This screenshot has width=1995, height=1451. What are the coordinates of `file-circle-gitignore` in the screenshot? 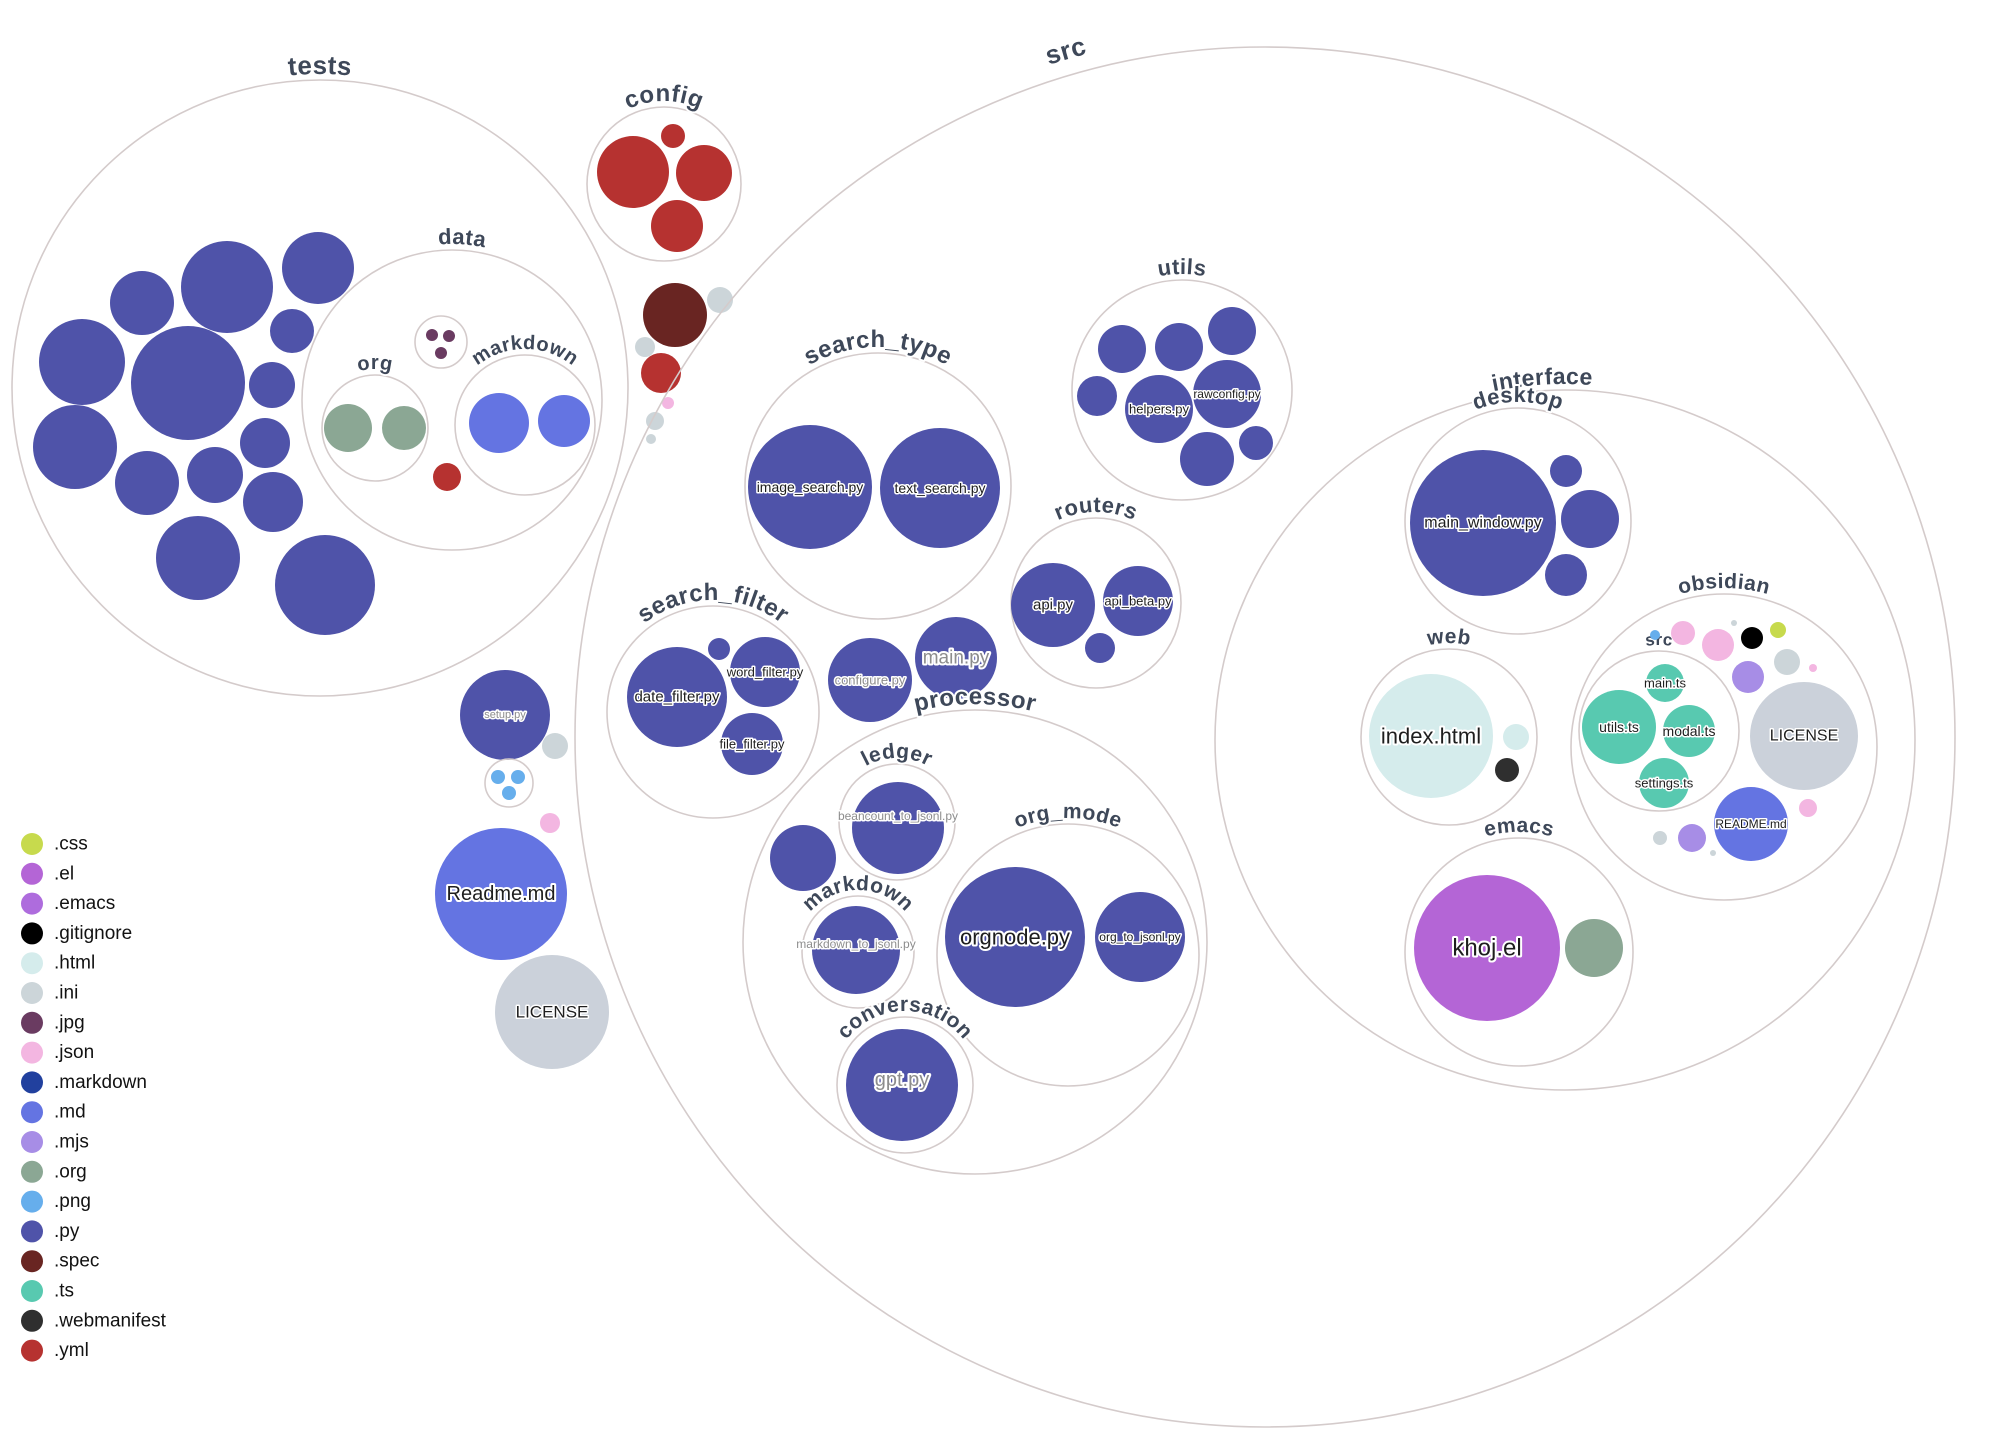 It's located at (1752, 638).